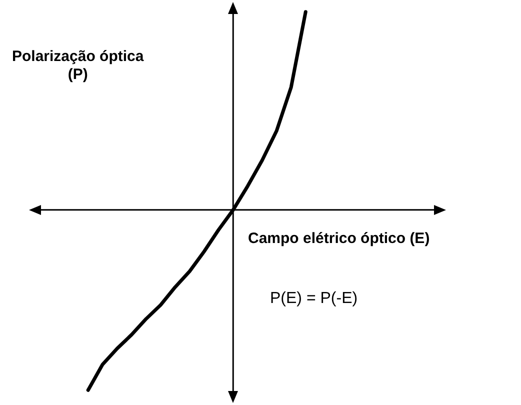 The width and height of the screenshot is (521, 405). What do you see at coordinates (314, 299) in the screenshot?
I see `annotation: P(E) = P(-E)` at bounding box center [314, 299].